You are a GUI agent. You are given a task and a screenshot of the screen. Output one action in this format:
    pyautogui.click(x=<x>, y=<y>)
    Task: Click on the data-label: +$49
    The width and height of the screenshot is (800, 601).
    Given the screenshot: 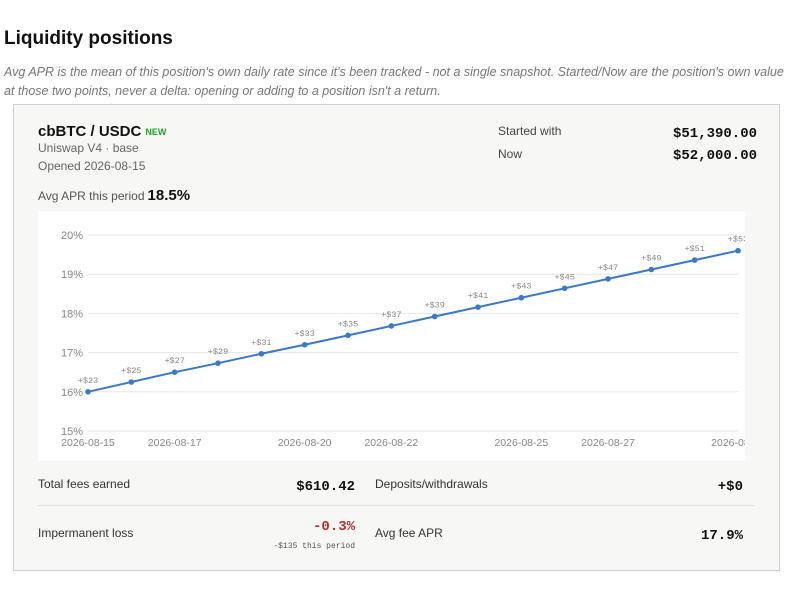 What is the action you would take?
    pyautogui.click(x=651, y=258)
    